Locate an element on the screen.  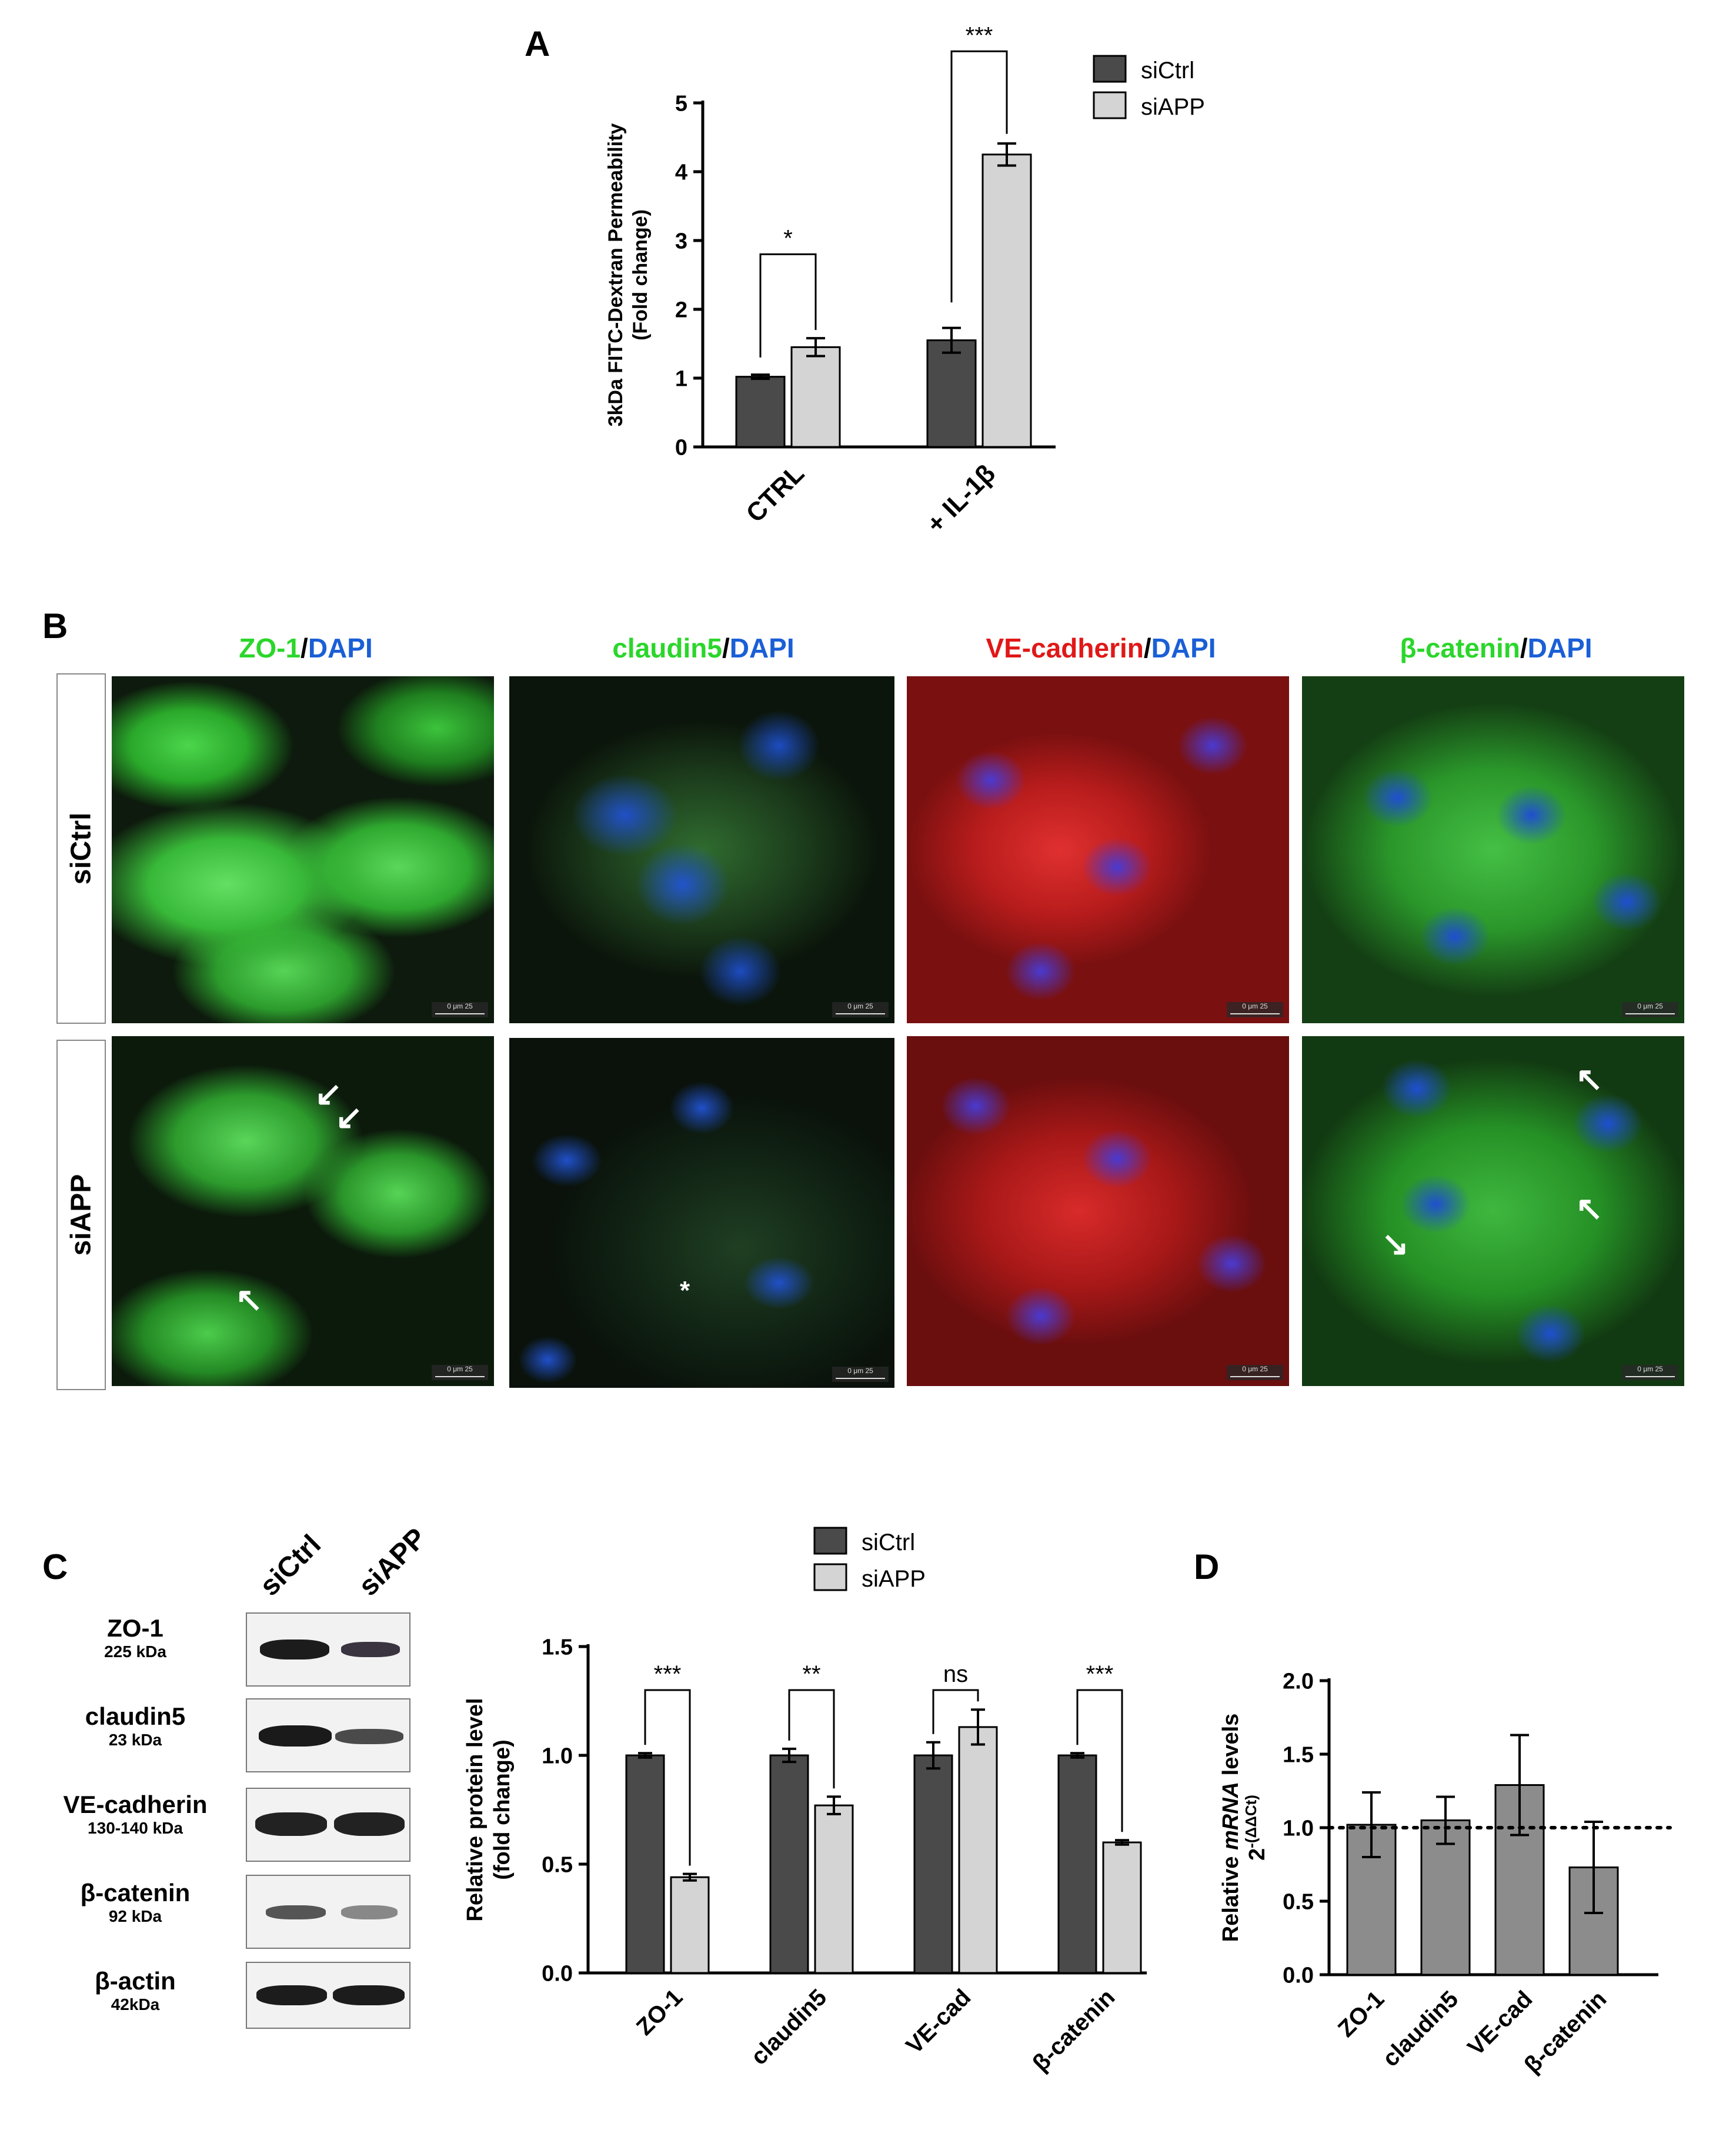
micro-title-marker: ZO-1 is located at coordinates (270, 648).